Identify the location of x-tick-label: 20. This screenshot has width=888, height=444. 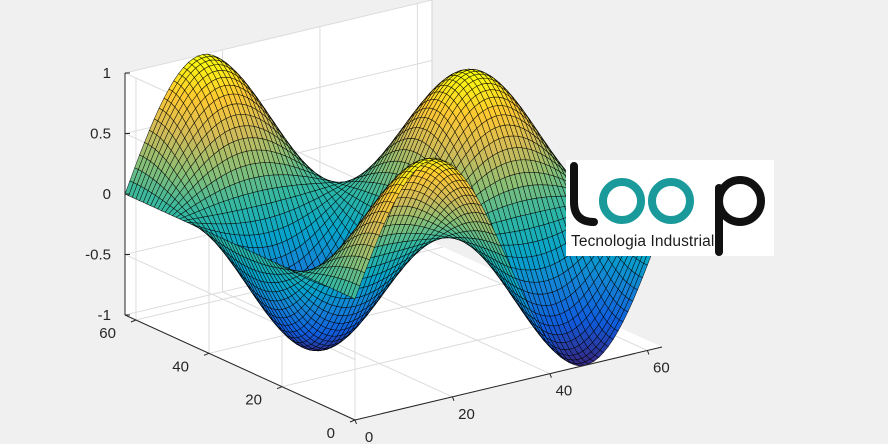
(466, 414).